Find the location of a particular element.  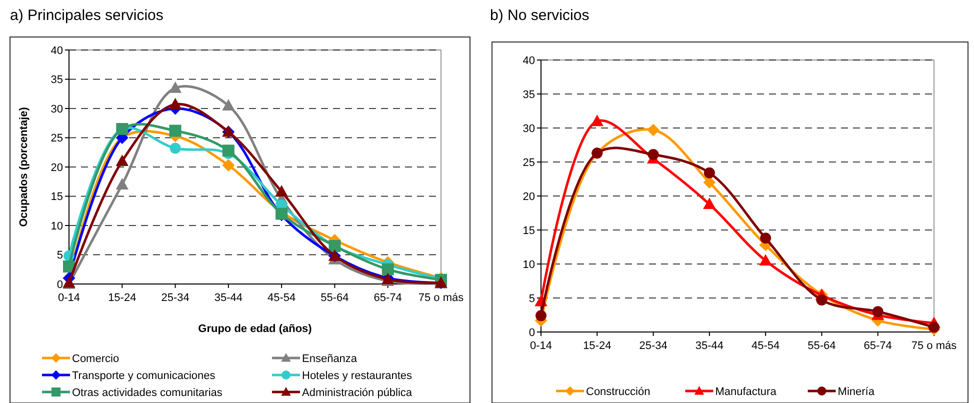

legend-label: Transporte y comunicaciones is located at coordinates (144, 376).